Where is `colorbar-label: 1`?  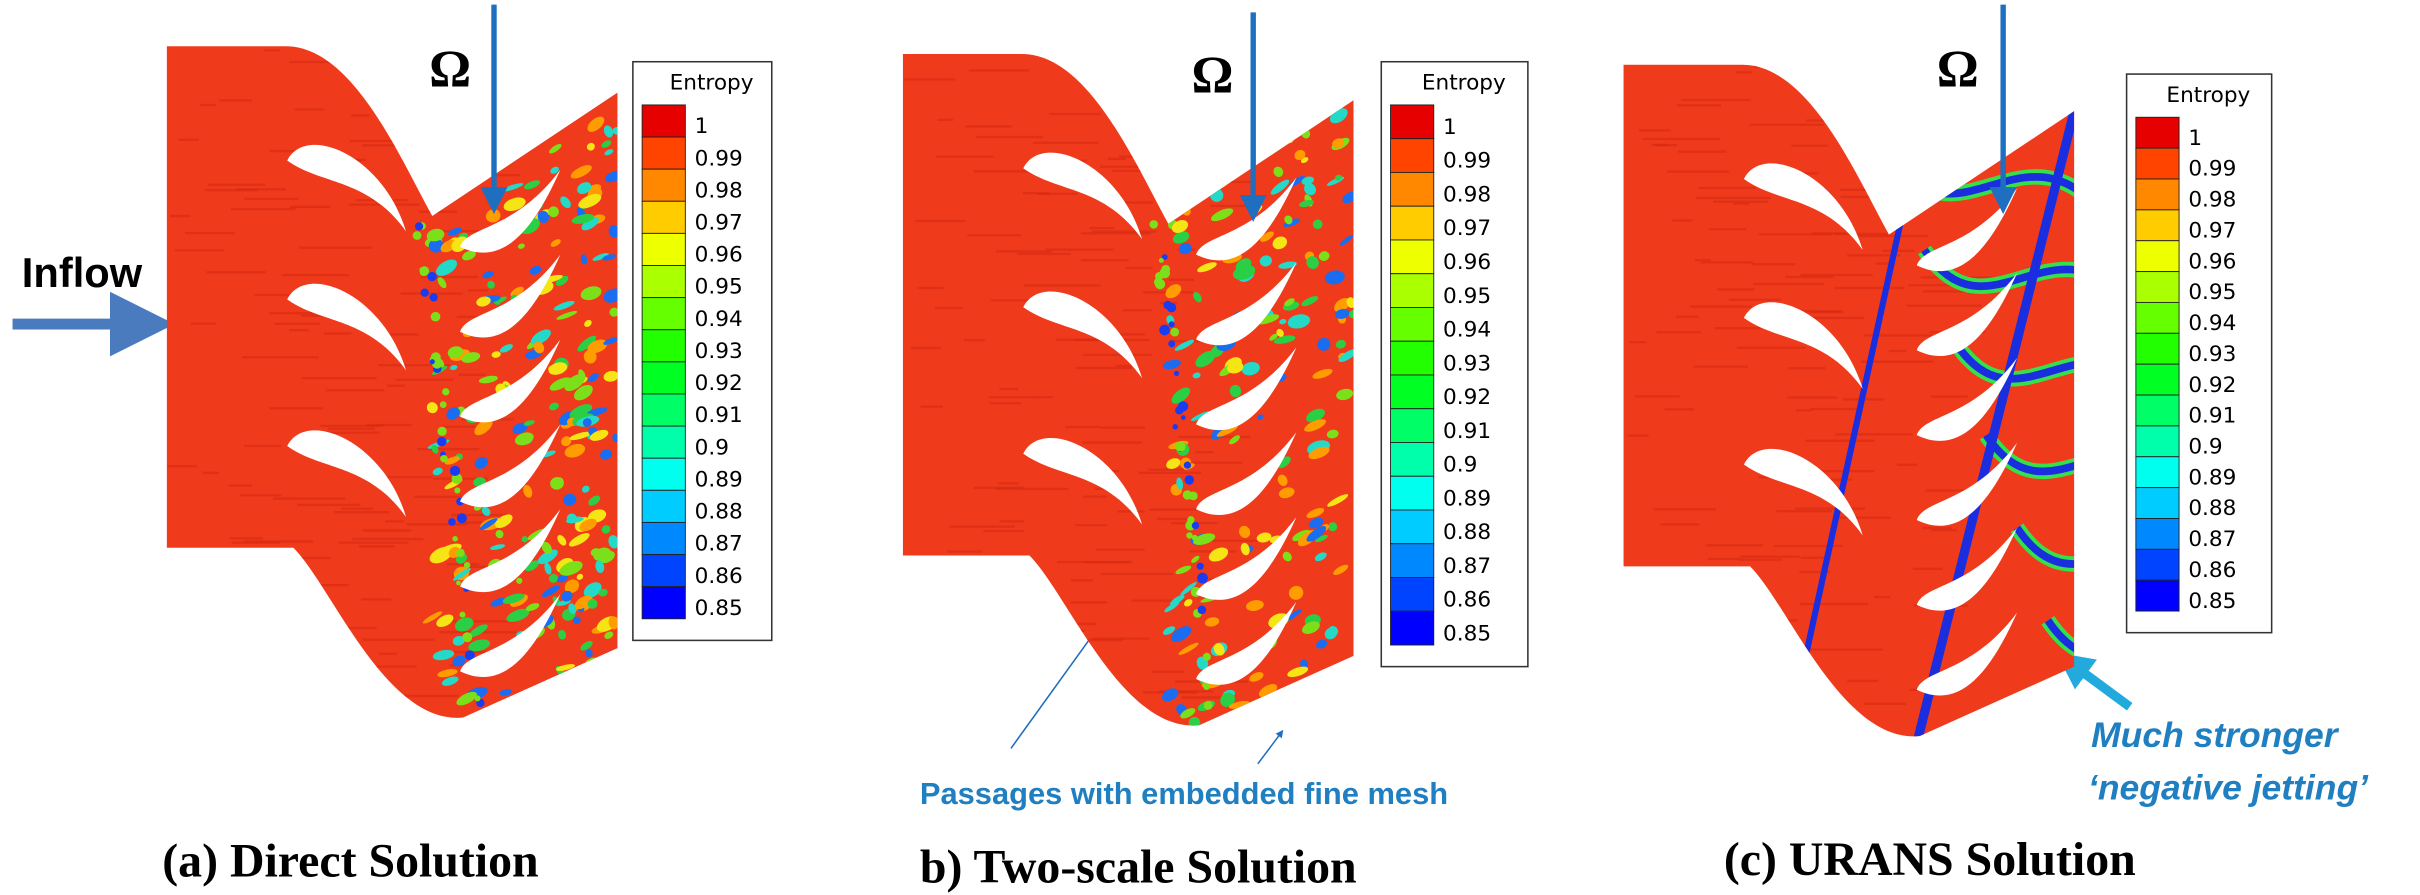
colorbar-label: 1 is located at coordinates (1450, 127).